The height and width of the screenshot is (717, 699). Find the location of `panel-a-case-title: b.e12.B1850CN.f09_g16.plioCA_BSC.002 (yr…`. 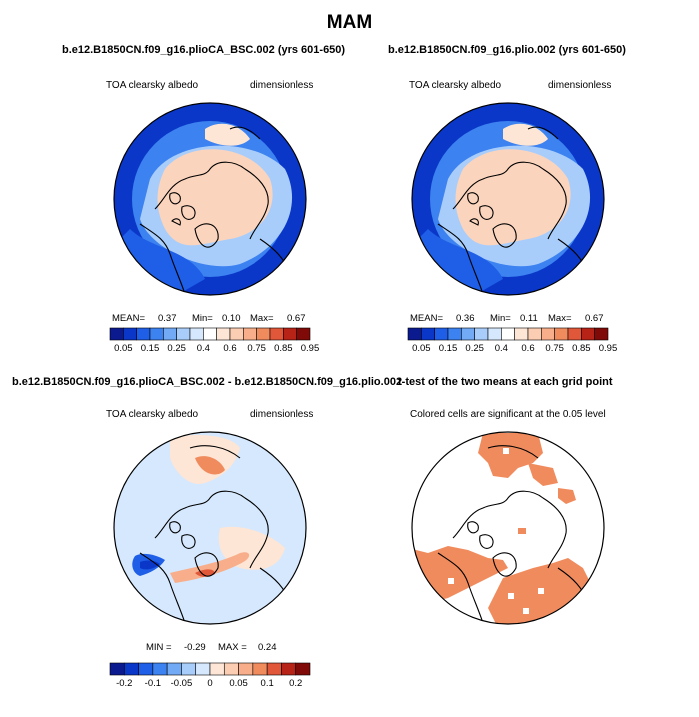

panel-a-case-title: b.e12.B1850CN.f09_g16.plioCA_BSC.002 (yr… is located at coordinates (204, 50).